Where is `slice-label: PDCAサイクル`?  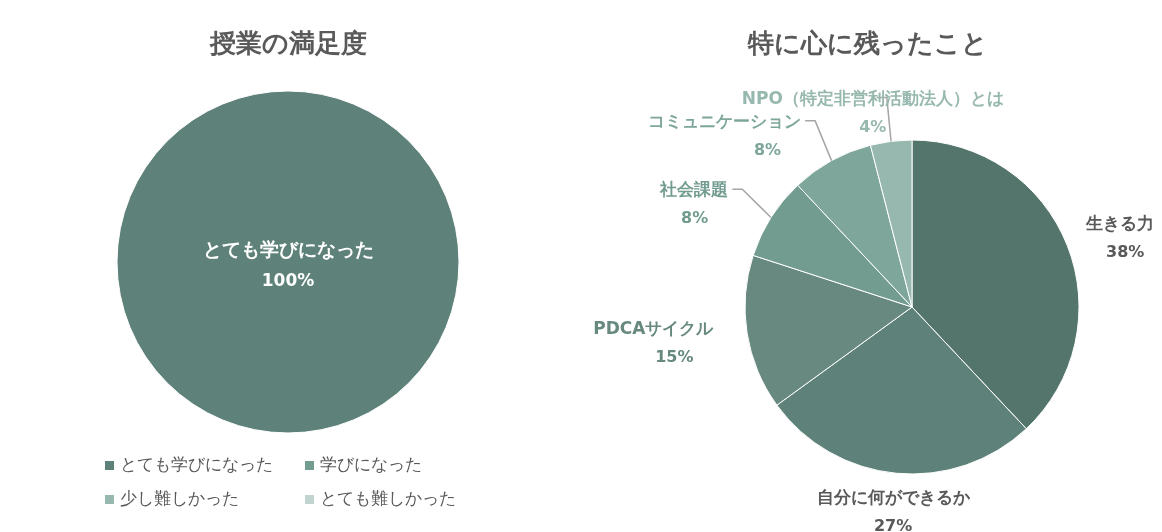 slice-label: PDCAサイクル is located at coordinates (654, 328).